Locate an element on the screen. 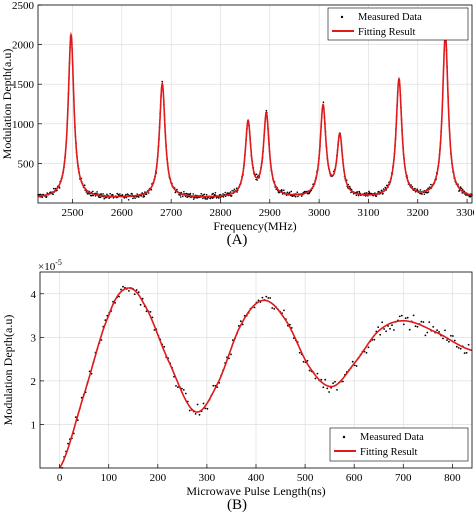 This screenshot has width=474, height=519. legend-label-measured: Measured Data is located at coordinates (392, 437).